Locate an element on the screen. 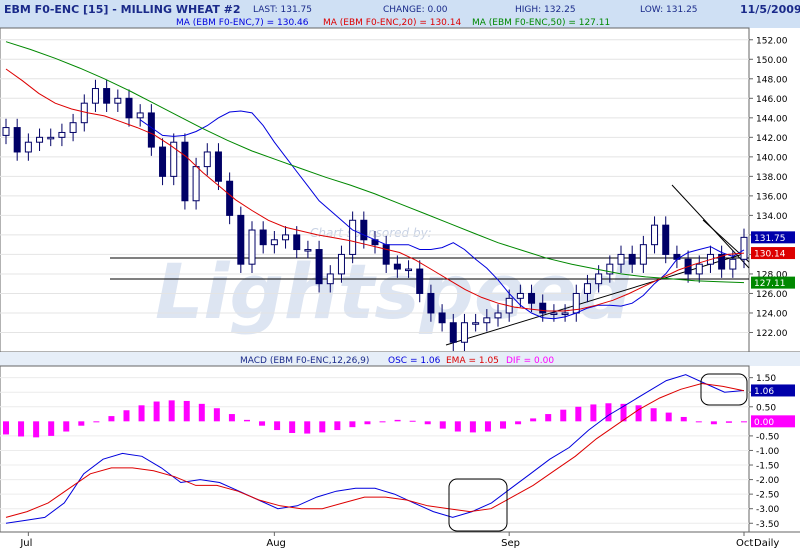 This screenshot has width=800, height=550. ma20-price-tag-box is located at coordinates (773, 253).